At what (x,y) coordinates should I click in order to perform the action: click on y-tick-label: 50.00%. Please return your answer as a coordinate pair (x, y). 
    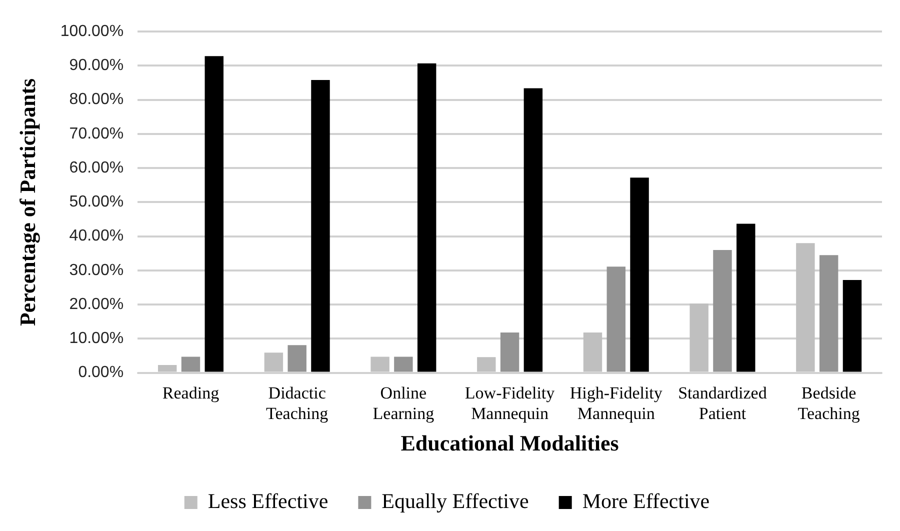
    Looking at the image, I should click on (96, 202).